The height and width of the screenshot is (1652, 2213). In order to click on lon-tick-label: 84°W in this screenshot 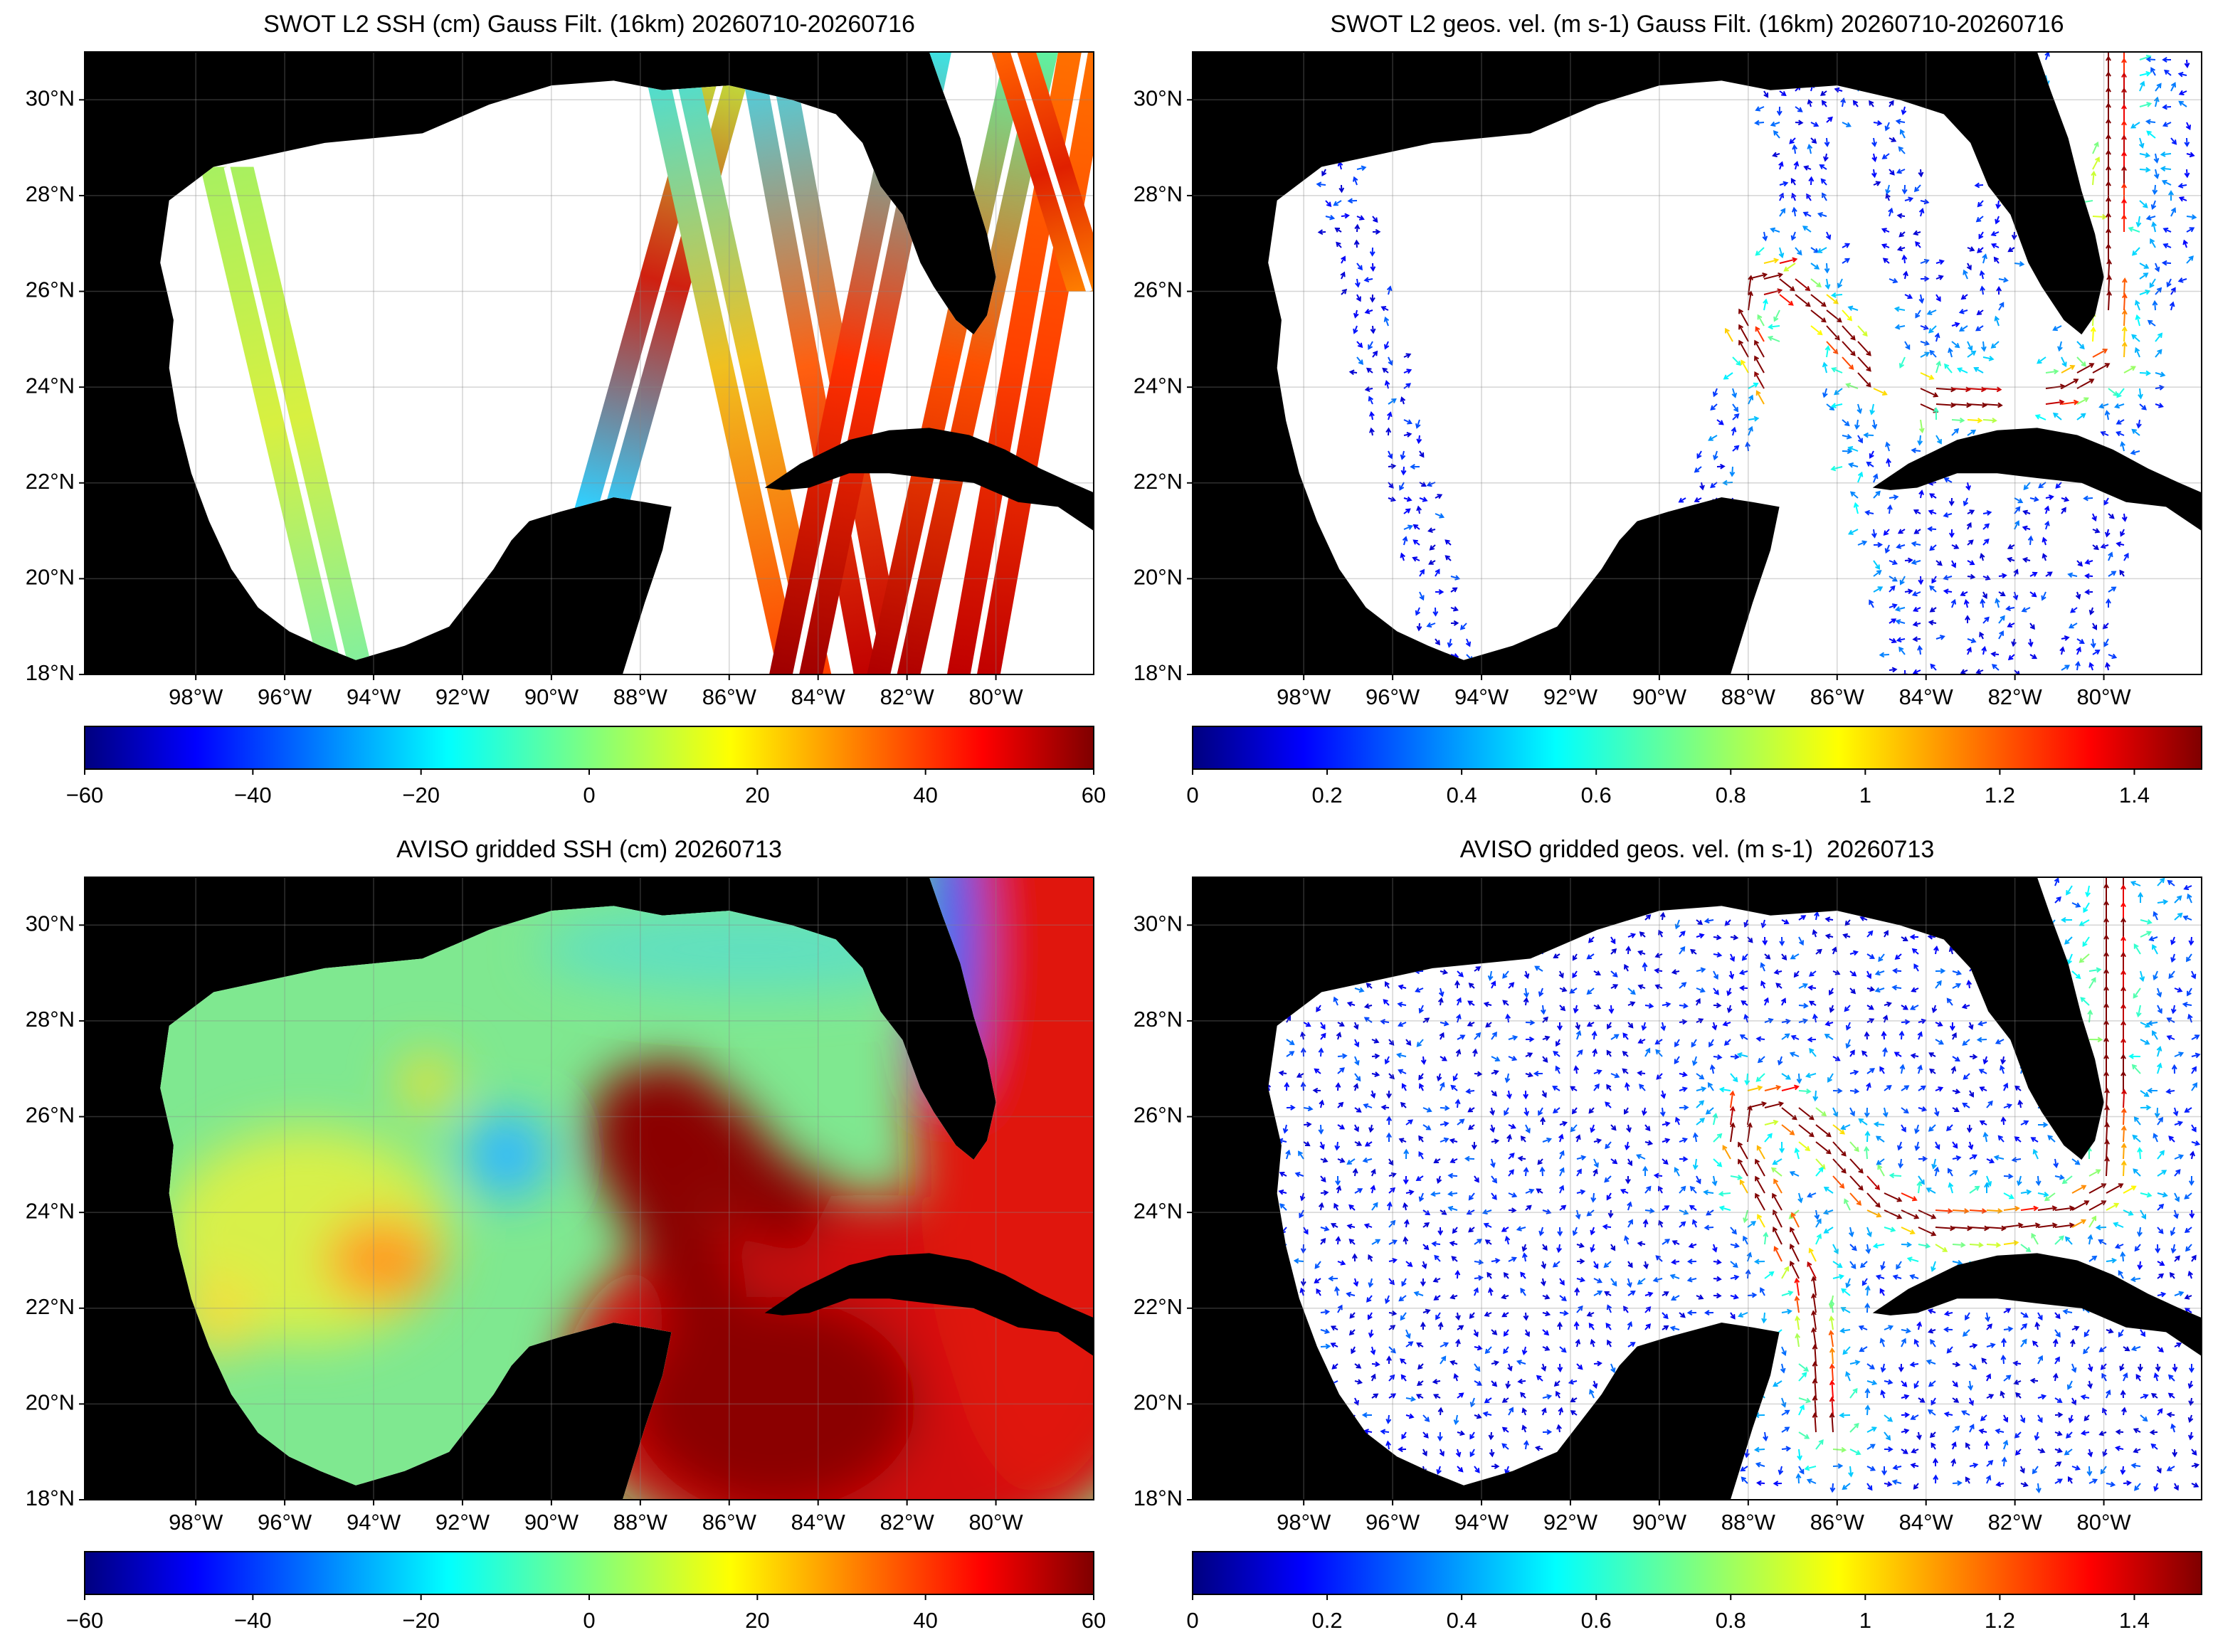, I will do `click(818, 696)`.